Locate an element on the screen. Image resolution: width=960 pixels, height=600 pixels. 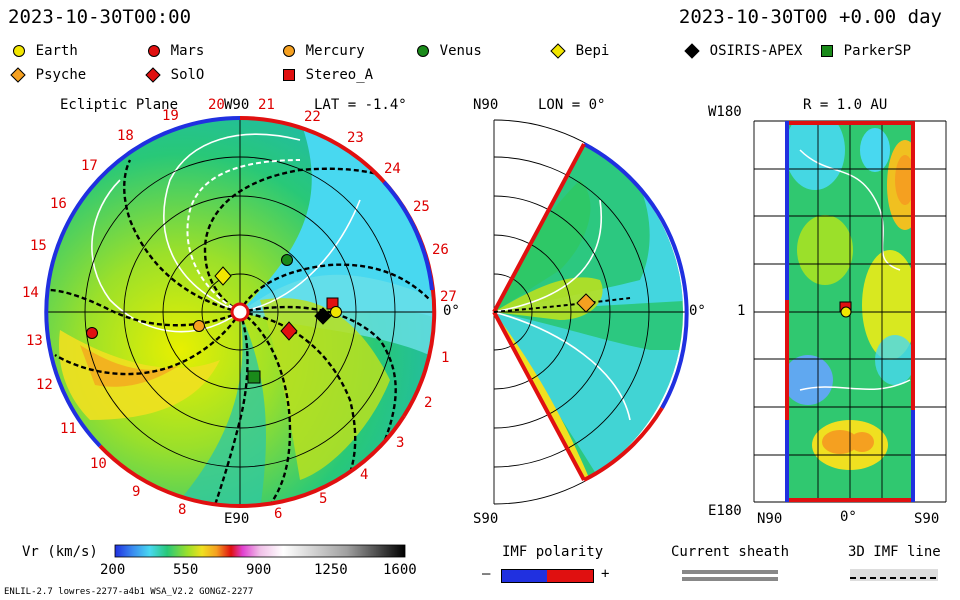
mer-bepi-marker is located at coordinates (586, 303).